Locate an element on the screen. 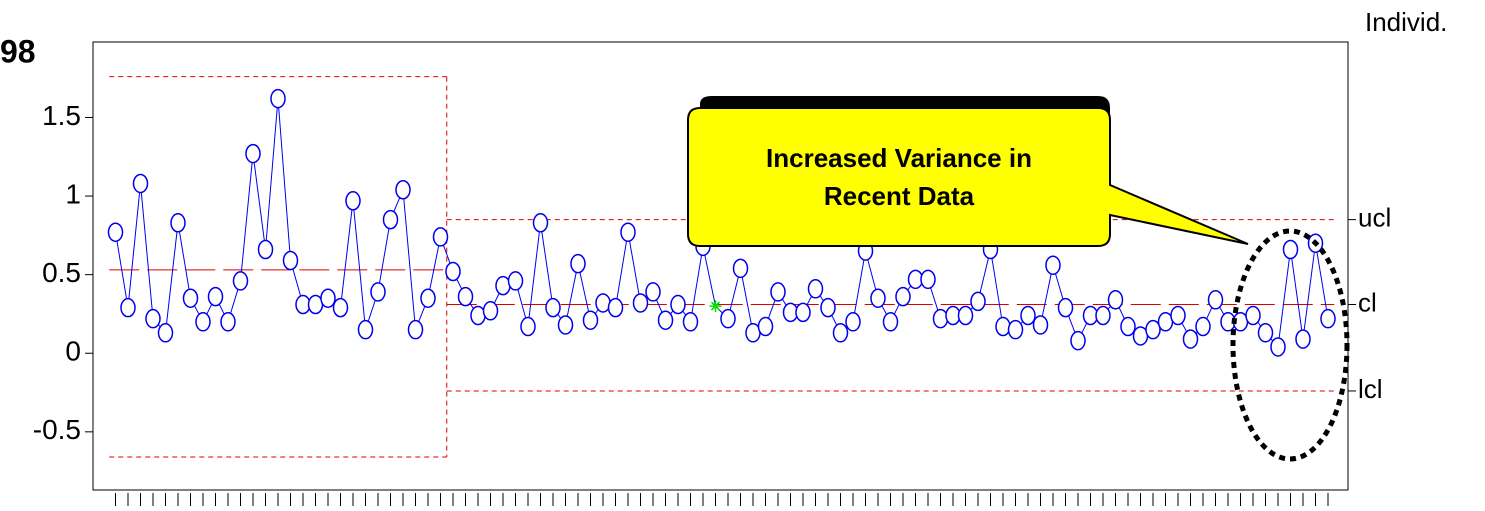 The height and width of the screenshot is (511, 1485). limit-label: cl is located at coordinates (1367, 302).